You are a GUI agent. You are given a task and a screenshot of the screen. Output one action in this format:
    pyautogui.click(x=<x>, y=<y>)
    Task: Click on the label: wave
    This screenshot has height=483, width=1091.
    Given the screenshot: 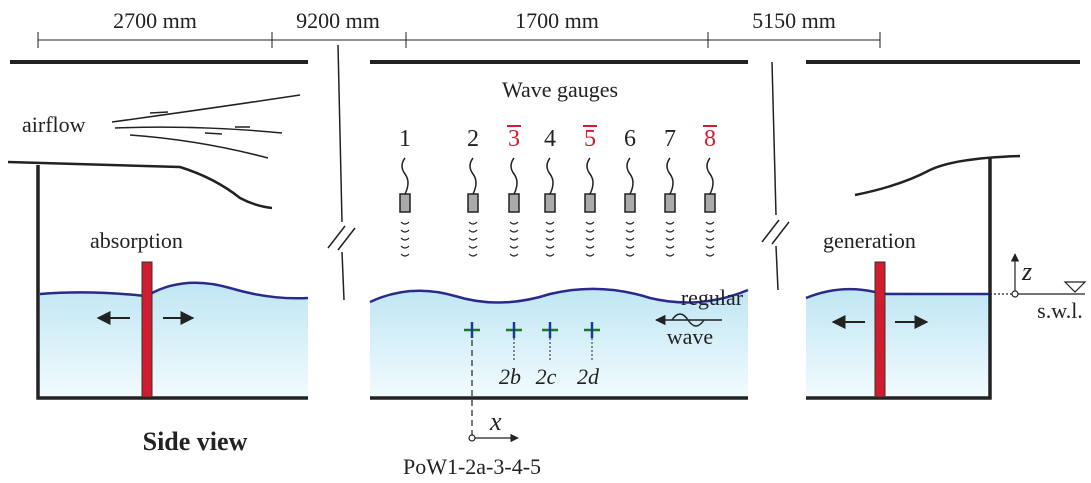 What is the action you would take?
    pyautogui.click(x=690, y=336)
    